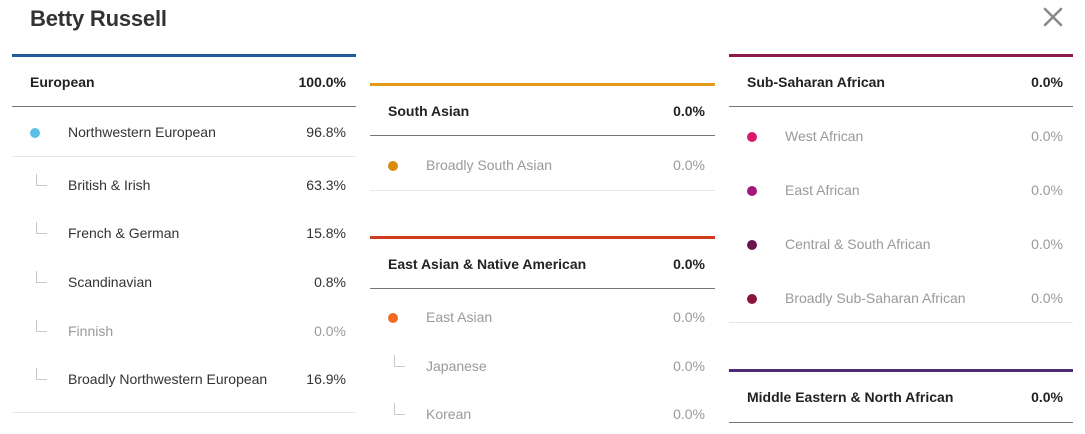 The image size is (1085, 434). What do you see at coordinates (91, 331) in the screenshot?
I see `row-label: Finnish` at bounding box center [91, 331].